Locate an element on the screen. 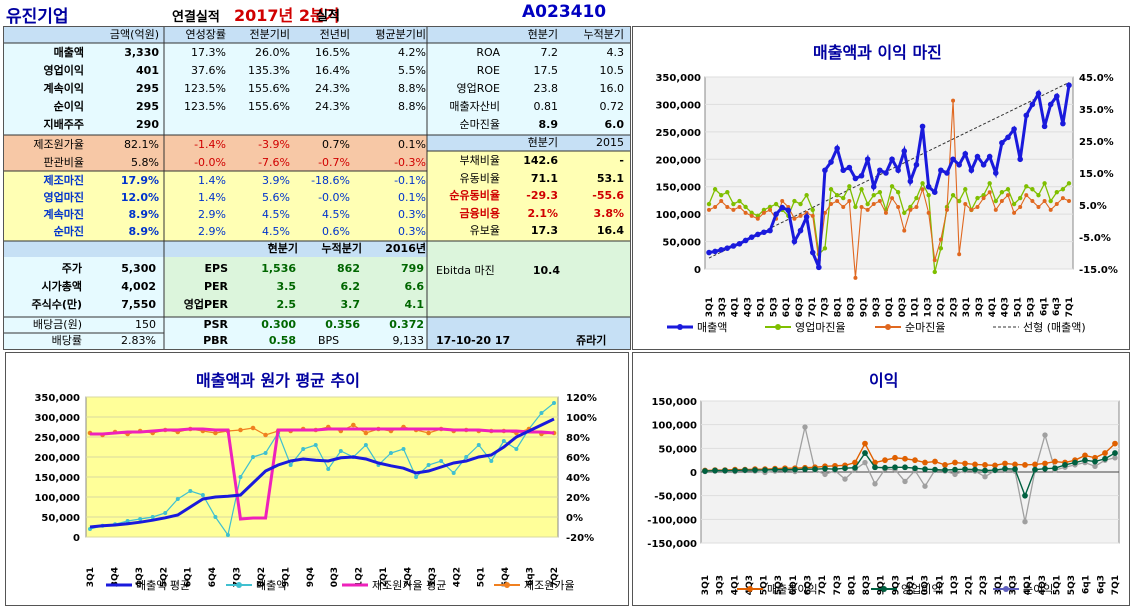 The width and height of the screenshot is (1134, 610). margin-value: 3.9% is located at coordinates (276, 180).